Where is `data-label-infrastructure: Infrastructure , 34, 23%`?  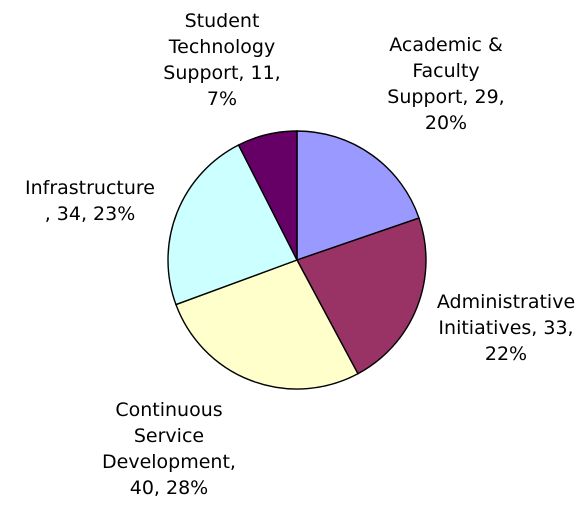
data-label-infrastructure: Infrastructure , 34, 23% is located at coordinates (90, 201).